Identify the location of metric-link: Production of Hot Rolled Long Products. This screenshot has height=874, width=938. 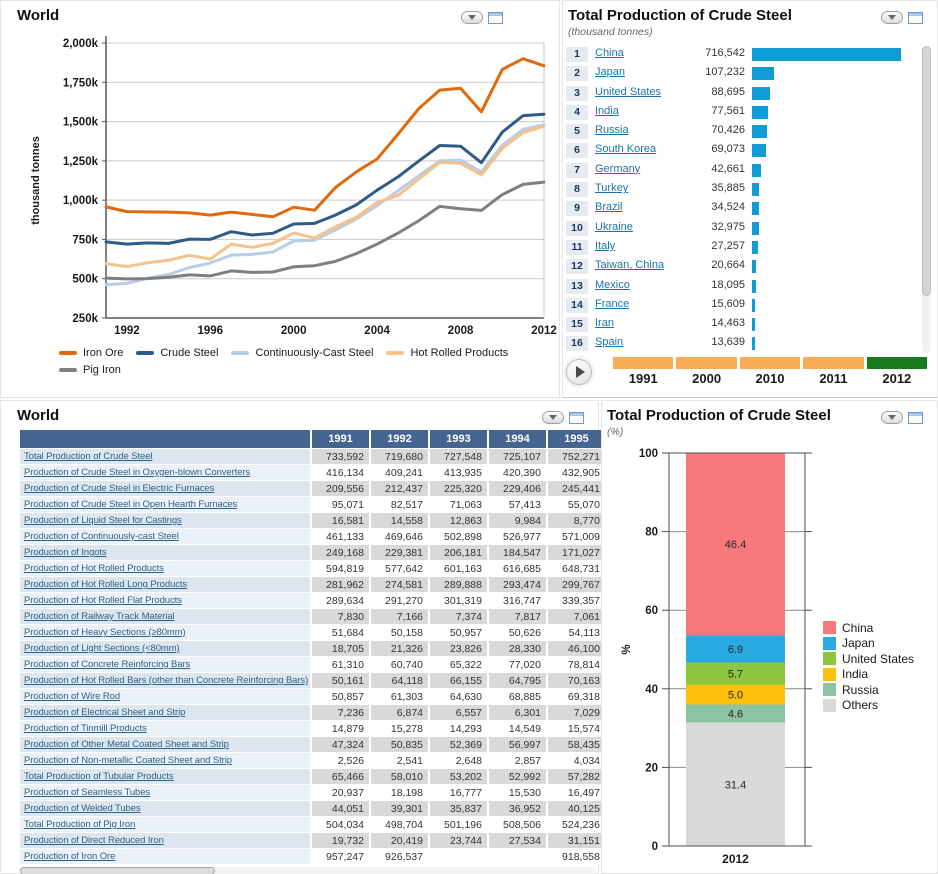
(106, 584).